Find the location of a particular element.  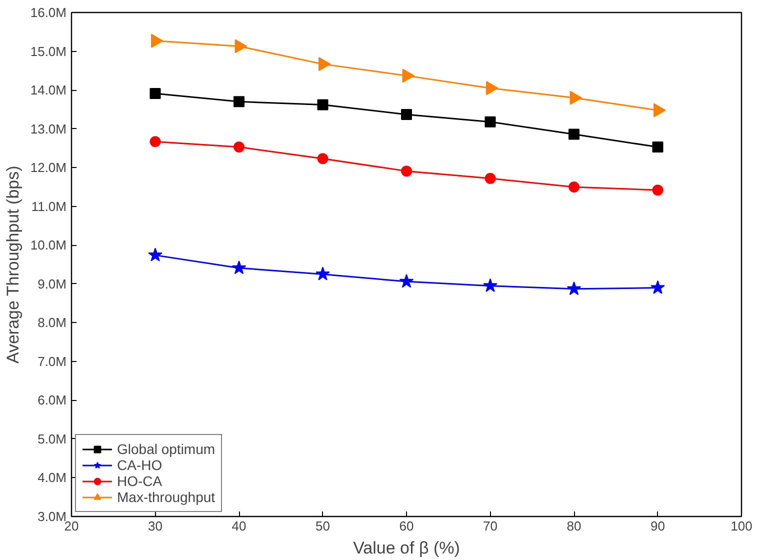

y-tick-label: 16.0M is located at coordinates (48, 12).